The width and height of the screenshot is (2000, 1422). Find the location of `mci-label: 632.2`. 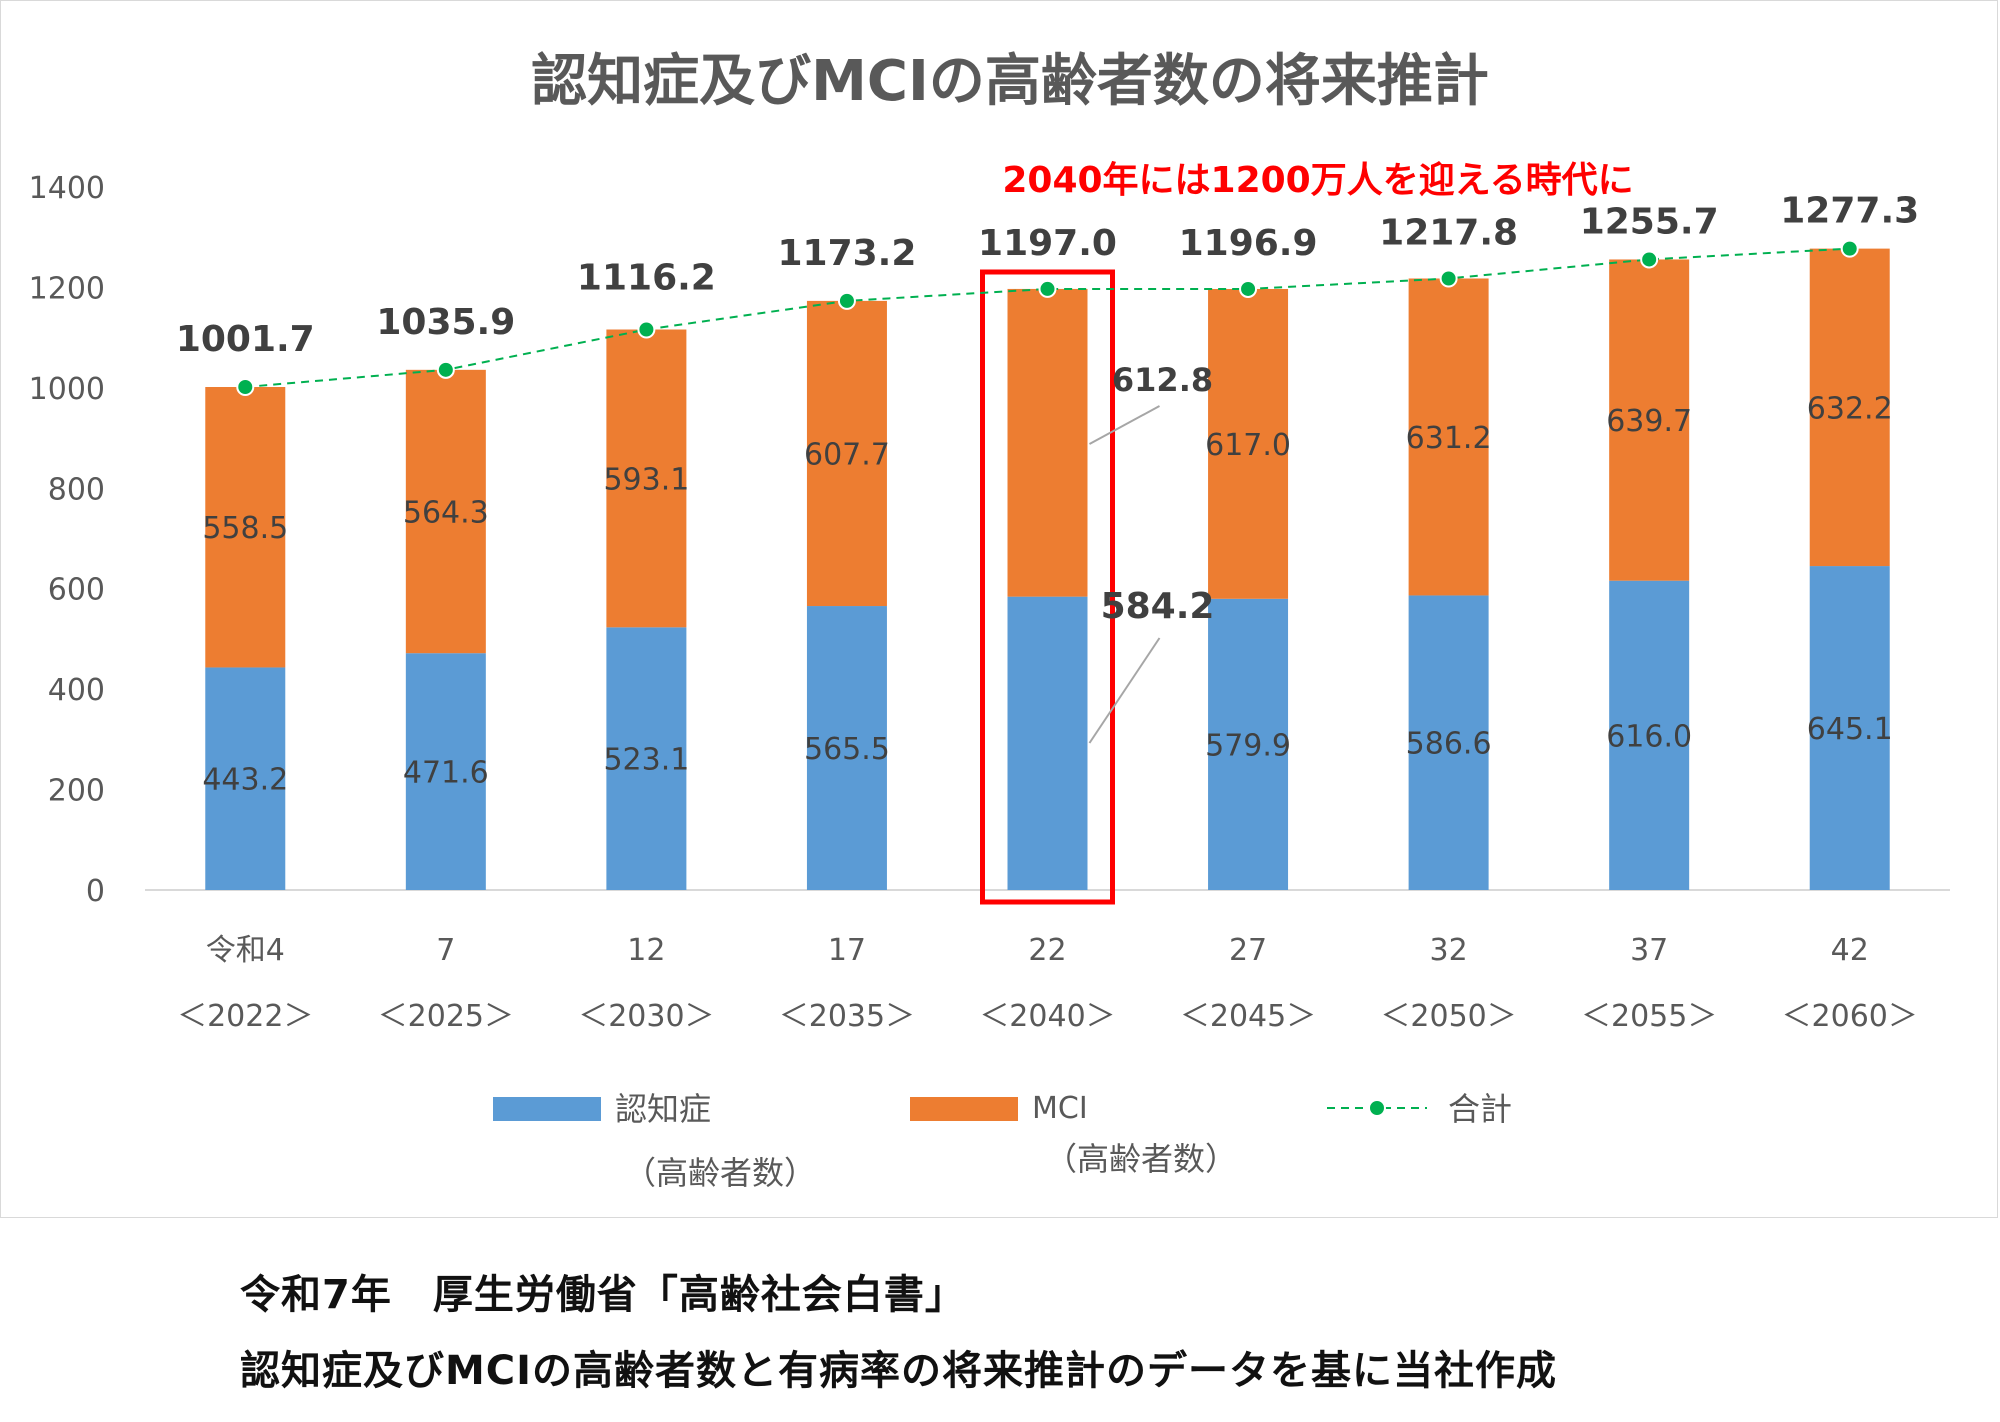

mci-label: 632.2 is located at coordinates (1850, 408).